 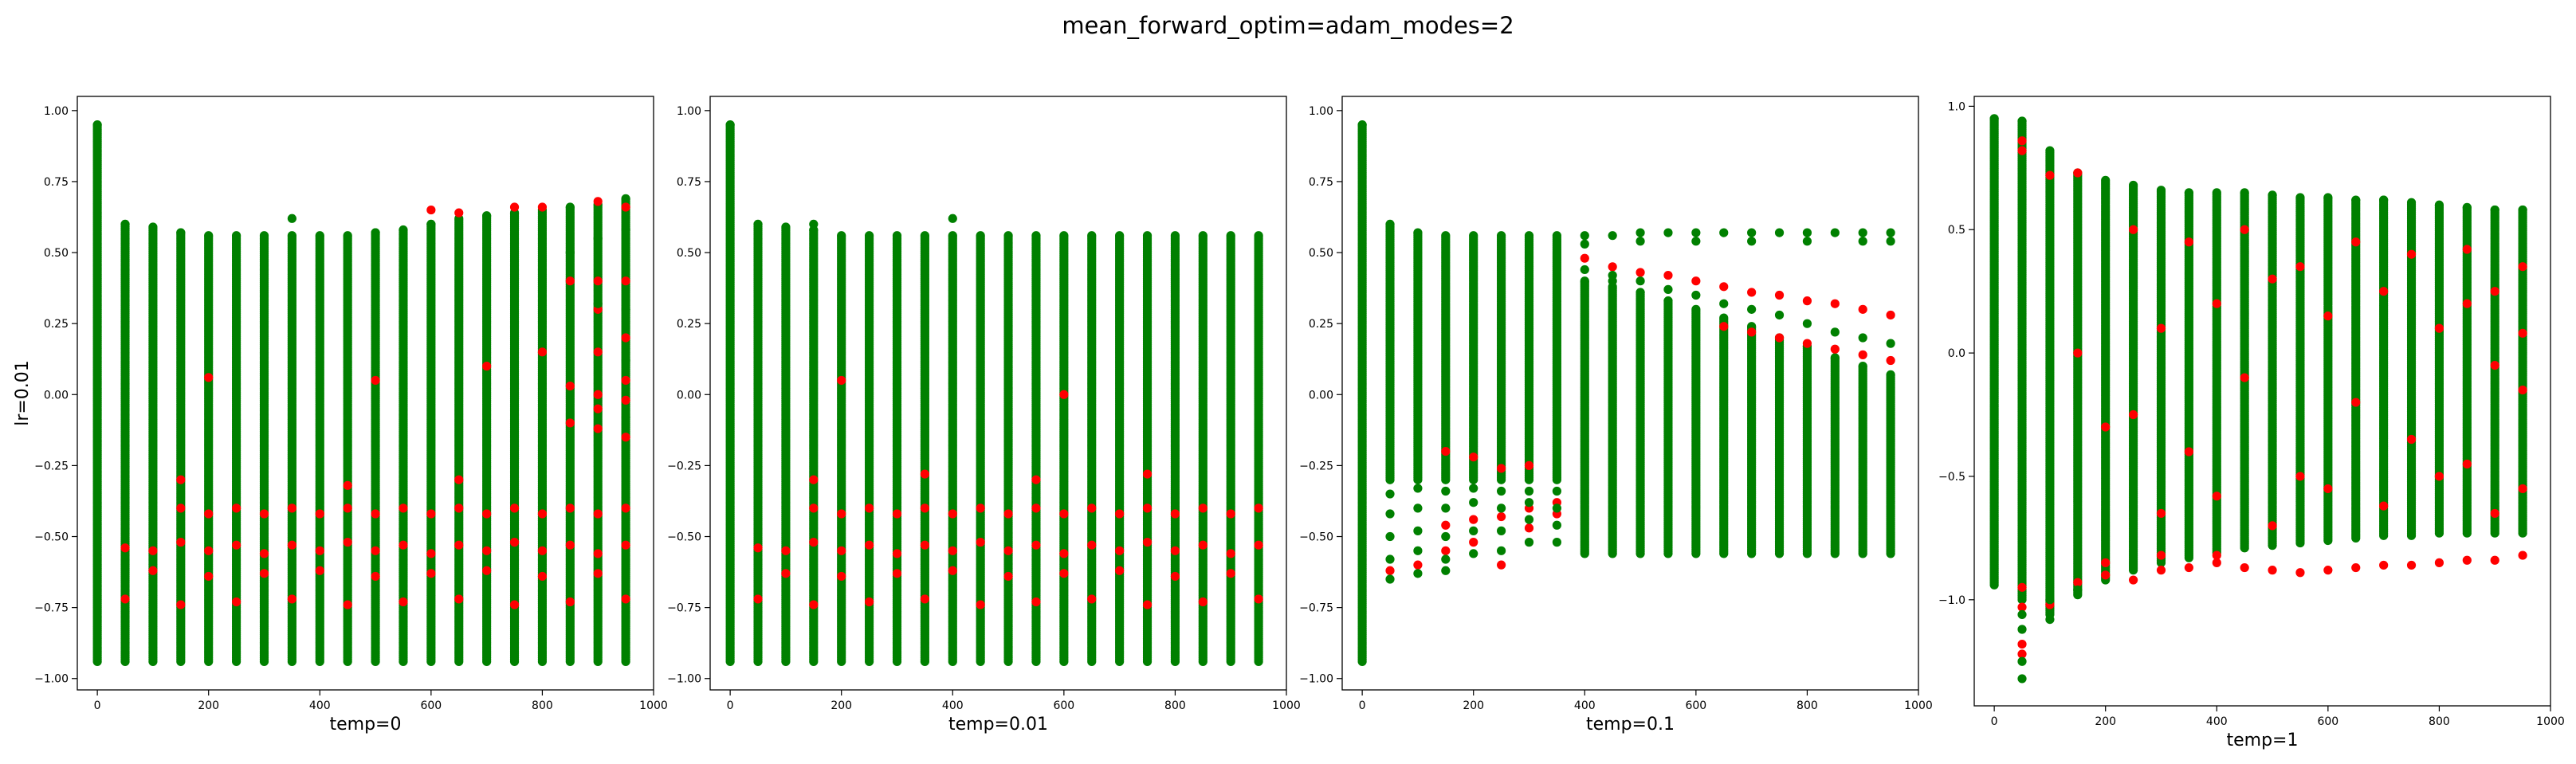 I want to click on panel-0-column-x800, so click(x=542, y=435).